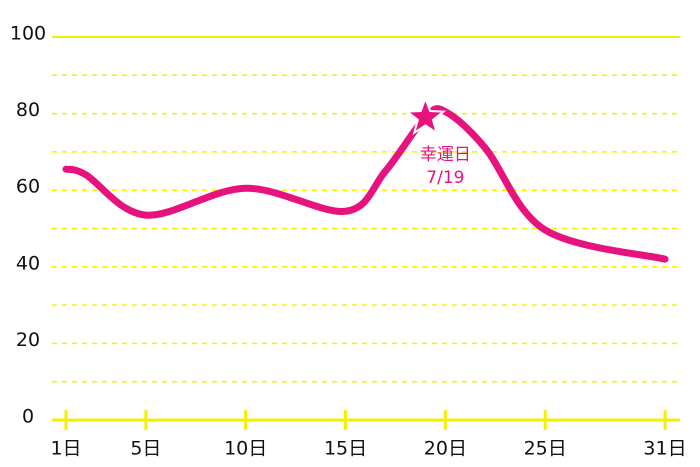 The width and height of the screenshot is (700, 467). Describe the element at coordinates (28, 263) in the screenshot. I see `y-tick-label: 40` at that location.